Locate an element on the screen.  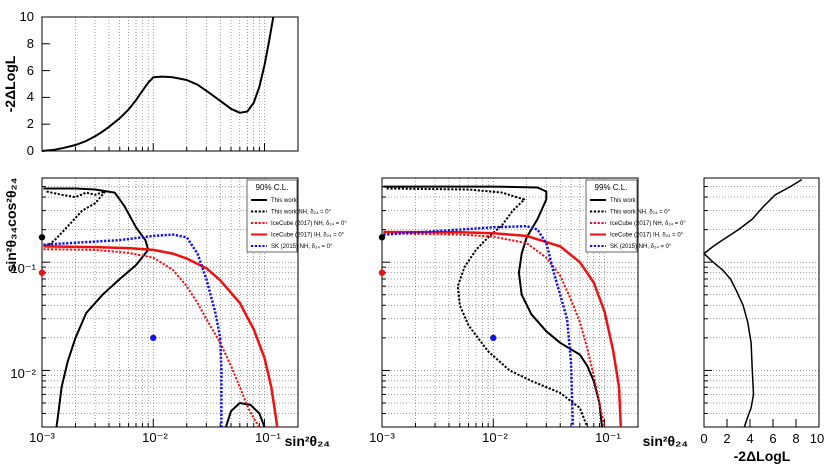
top-likelihood-panel: 0 2 4 6 8 10 -2ΔLogL is located at coordinates (150, 83).